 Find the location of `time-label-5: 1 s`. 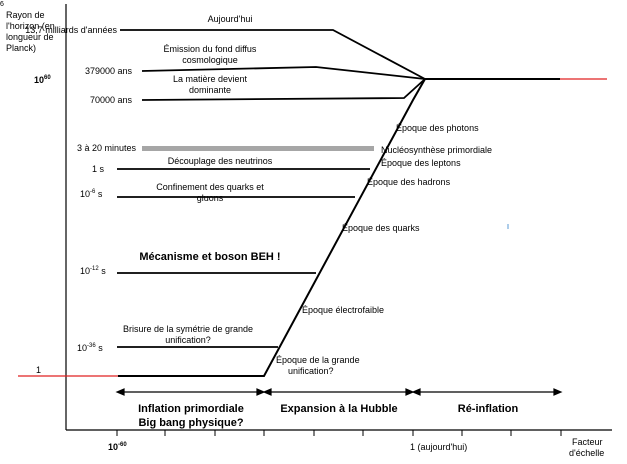

time-label-5: 1 s is located at coordinates (97, 169).